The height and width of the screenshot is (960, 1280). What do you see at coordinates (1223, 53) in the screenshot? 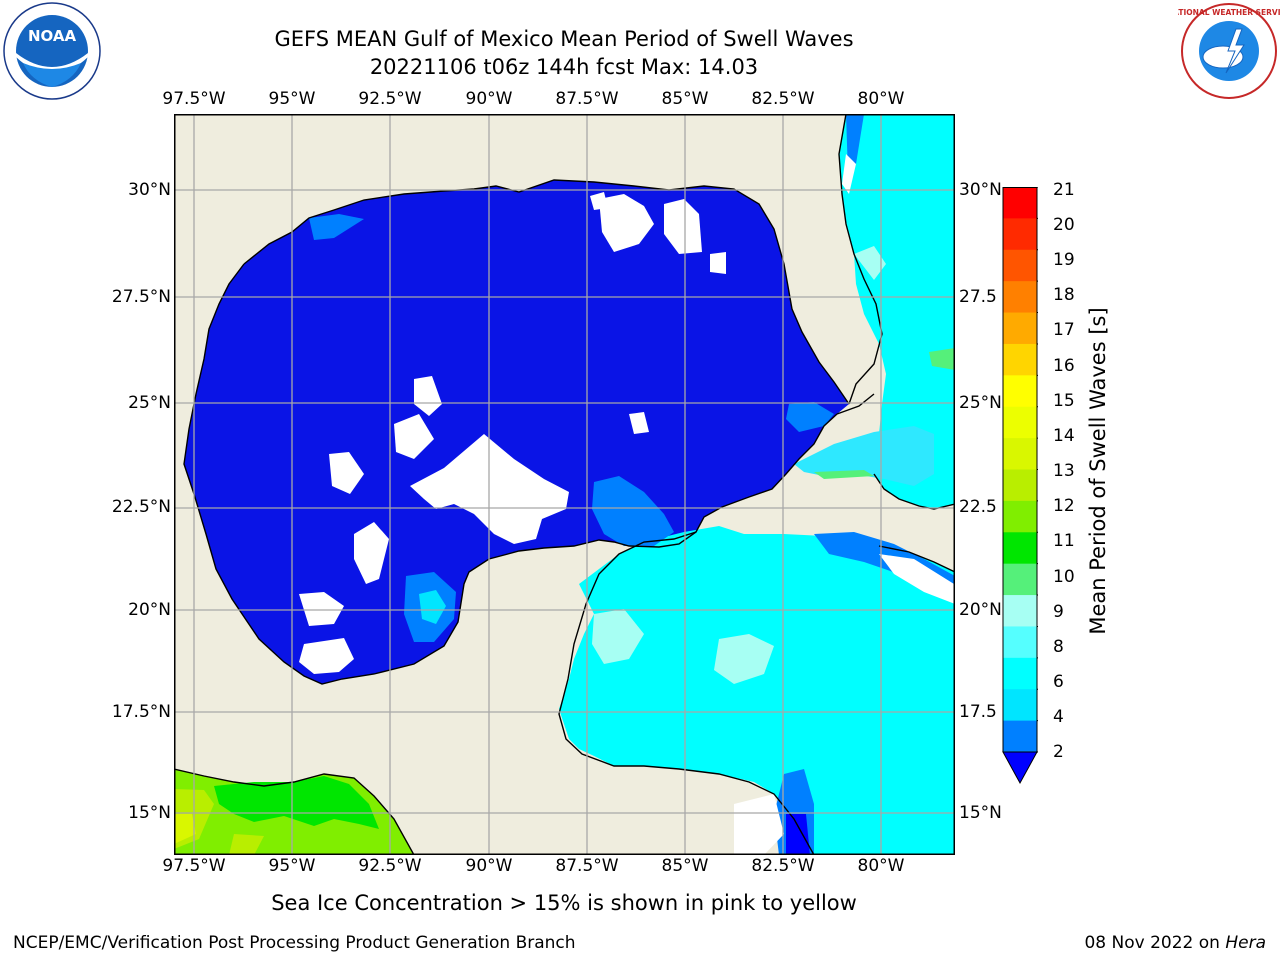
I see `nws-logo: NATIONAL WEATHER SERVICE` at bounding box center [1223, 53].